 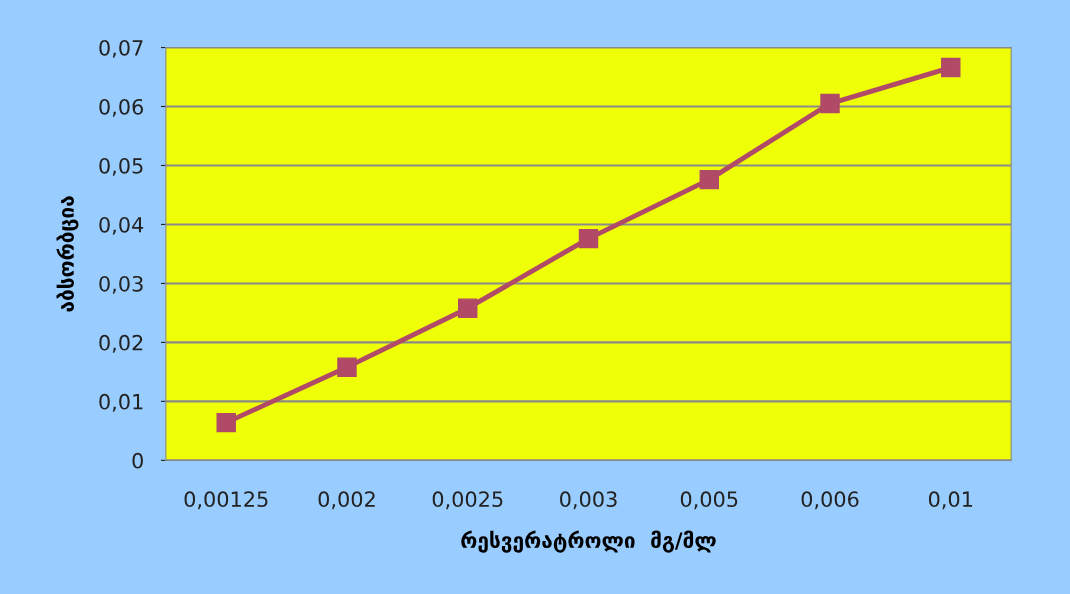 I want to click on y-axis-title: აბსორბცია, so click(x=67, y=254).